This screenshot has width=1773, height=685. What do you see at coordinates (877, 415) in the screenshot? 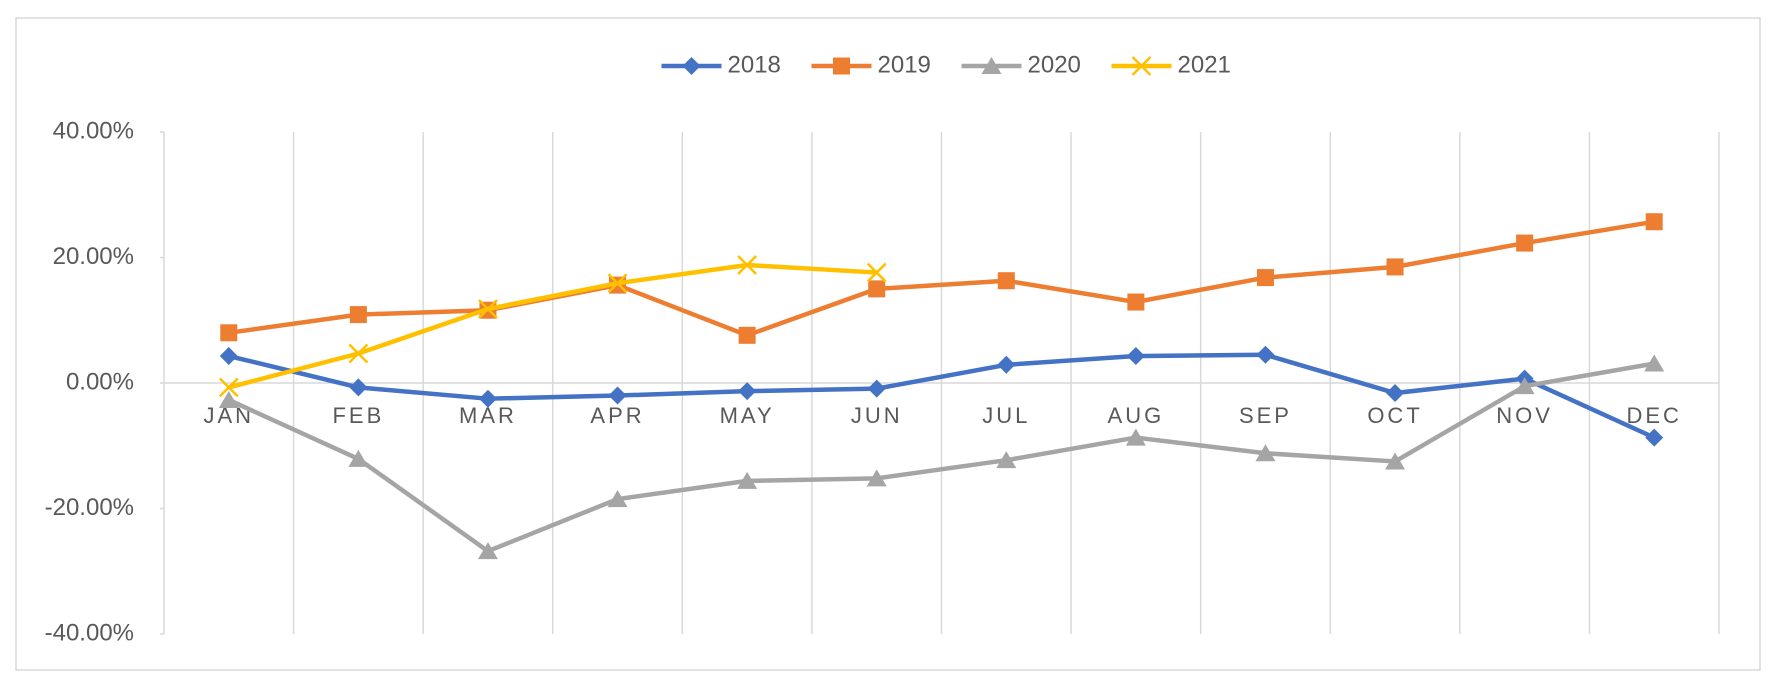
I see `x-tick-label: JUN` at bounding box center [877, 415].